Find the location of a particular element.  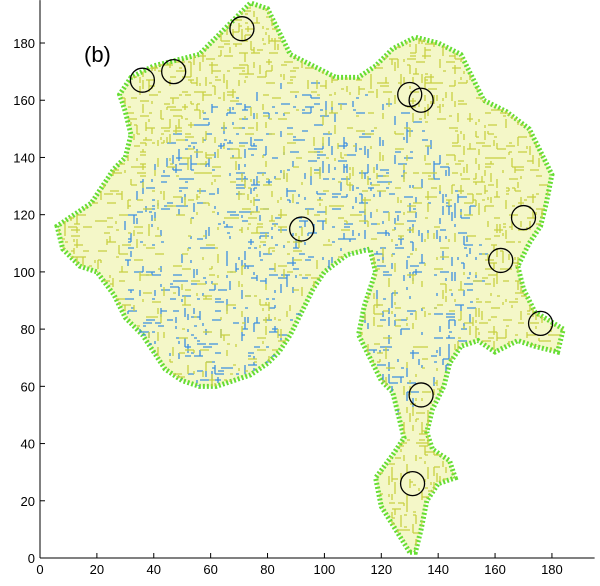

y-tick-label: 160 is located at coordinates (24, 100).